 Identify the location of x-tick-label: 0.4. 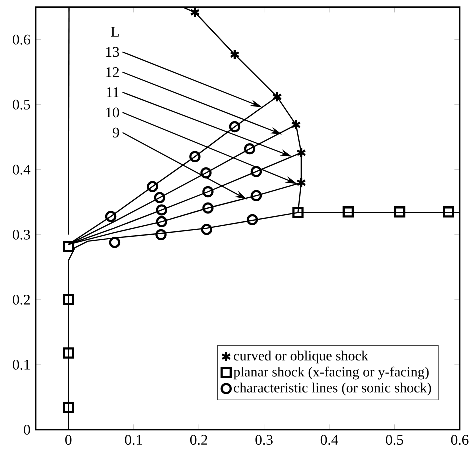
(329, 440).